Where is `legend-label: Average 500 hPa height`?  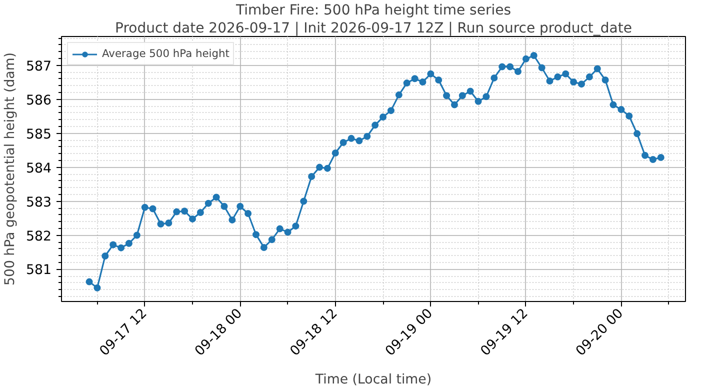 legend-label: Average 500 hPa height is located at coordinates (166, 53).